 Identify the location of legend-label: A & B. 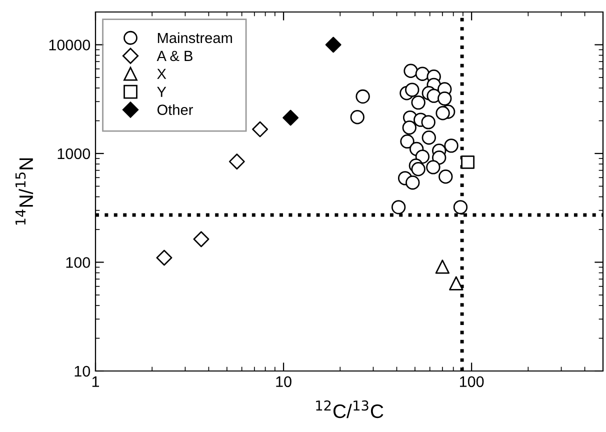
(174, 56).